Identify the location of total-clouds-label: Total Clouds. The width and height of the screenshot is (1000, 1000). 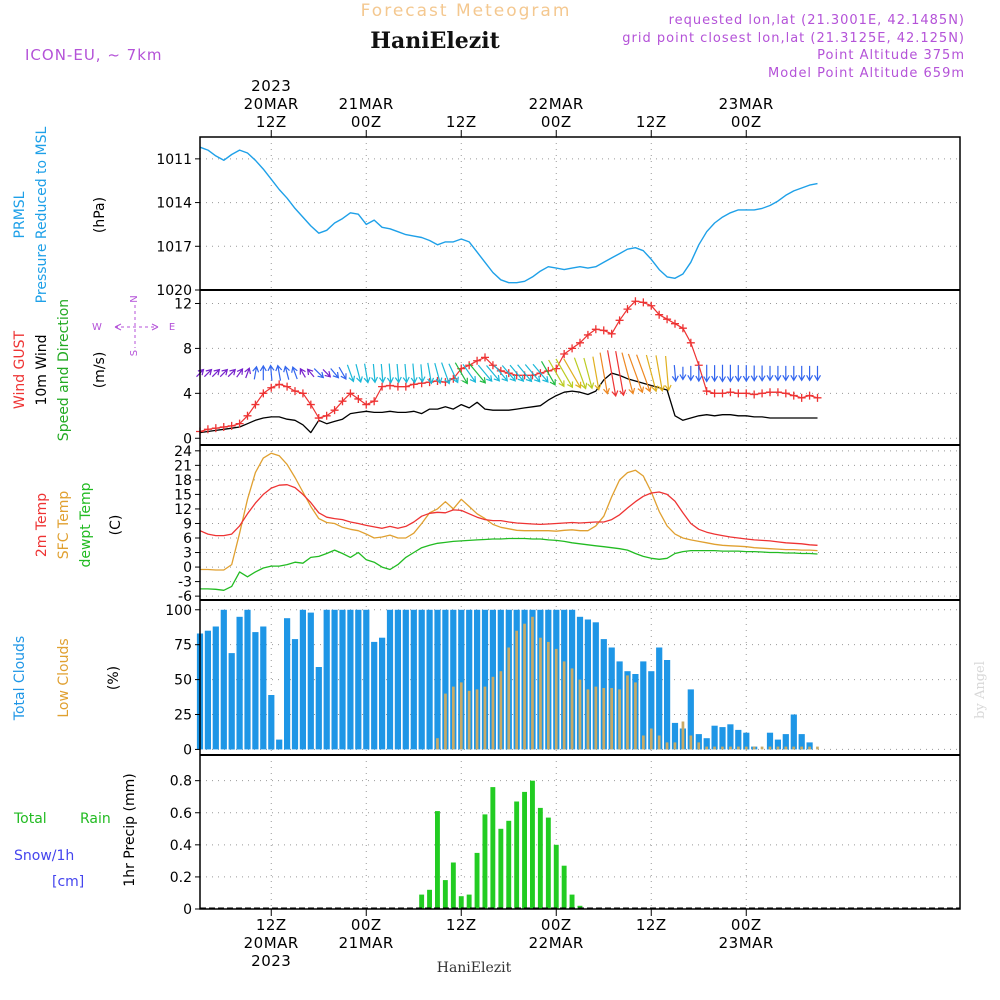
(20, 678).